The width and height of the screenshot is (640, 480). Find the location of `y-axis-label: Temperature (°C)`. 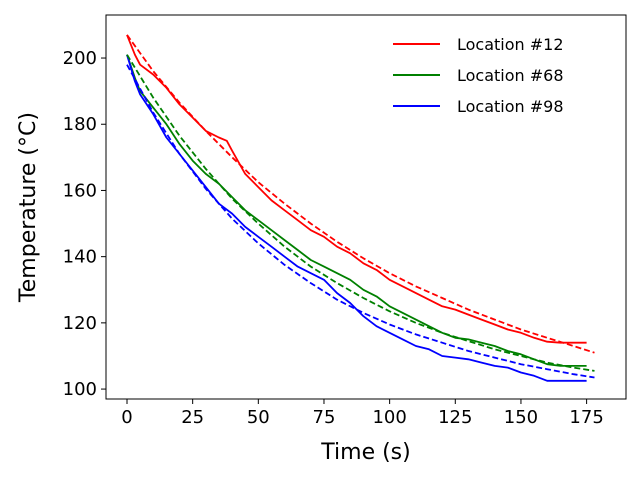

y-axis-label: Temperature (°C) is located at coordinates (28, 207).